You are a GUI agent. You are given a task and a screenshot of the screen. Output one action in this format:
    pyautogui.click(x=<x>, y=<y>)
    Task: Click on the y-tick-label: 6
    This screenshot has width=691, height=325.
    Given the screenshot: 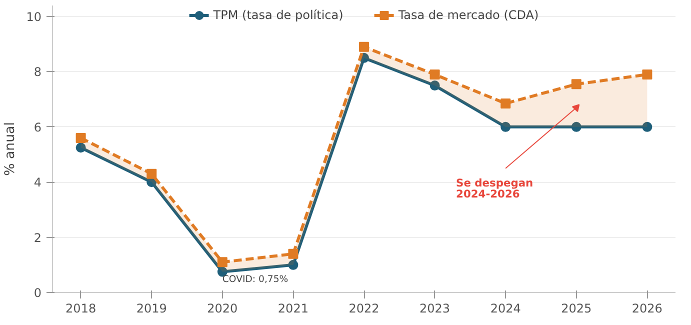 What is the action you would take?
    pyautogui.click(x=38, y=127)
    